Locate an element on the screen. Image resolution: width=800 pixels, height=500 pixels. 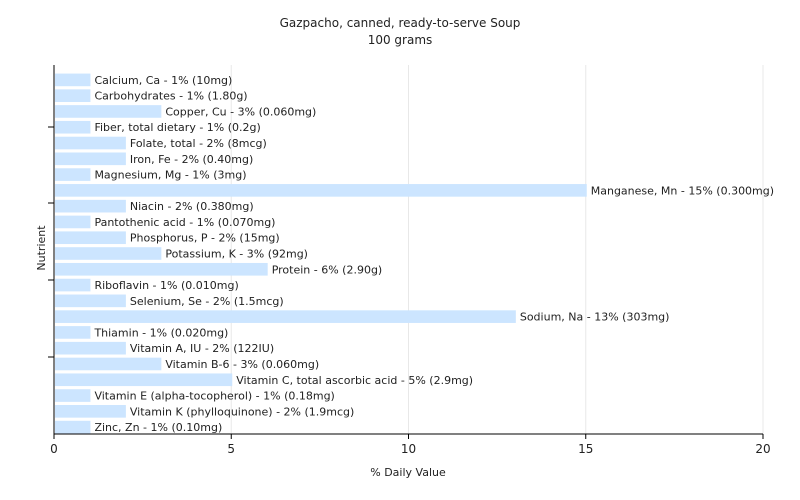
bar-label-8: Niacin - 2% (0.380mg) is located at coordinates (192, 206).